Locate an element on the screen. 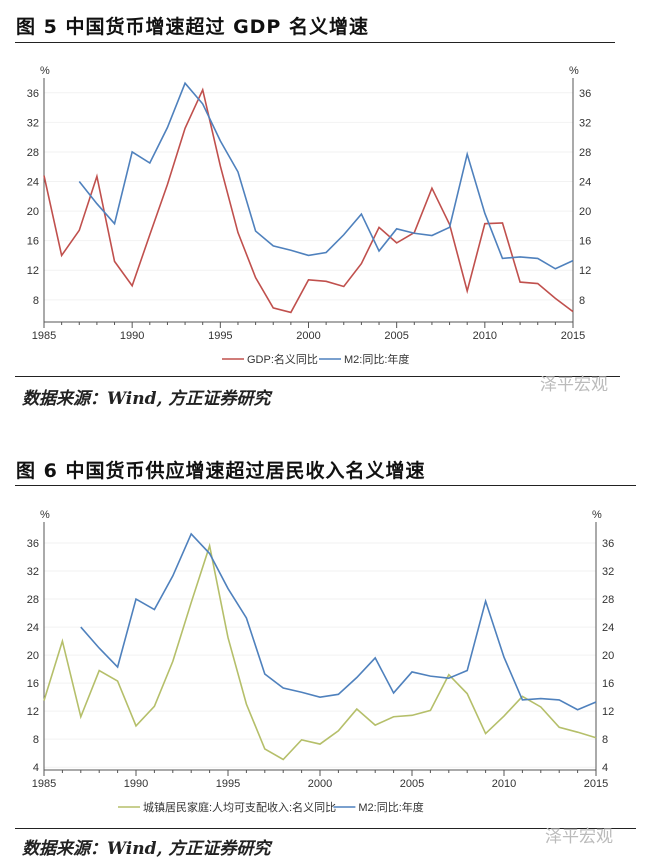  figure-5-source: 数据来源：Wind, 方正证券研究 is located at coordinates (146, 399).